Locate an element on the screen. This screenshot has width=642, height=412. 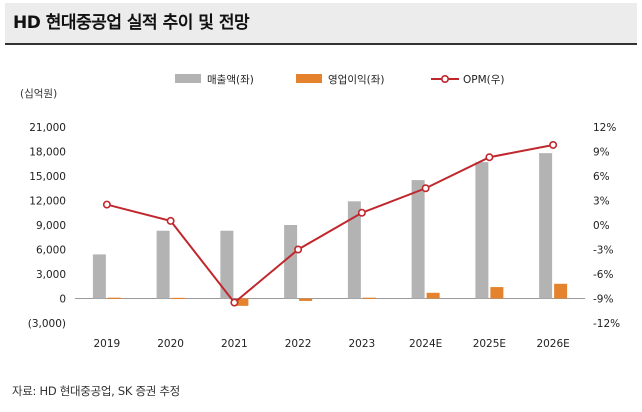
left-axis-tick-label: 21,000 is located at coordinates (47, 128).